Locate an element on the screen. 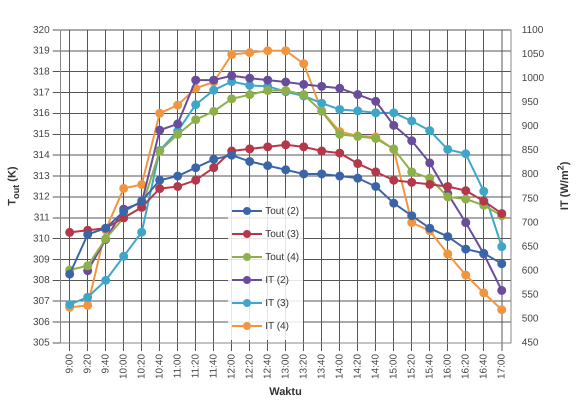  x-tick-label: 14:00 is located at coordinates (340, 367).